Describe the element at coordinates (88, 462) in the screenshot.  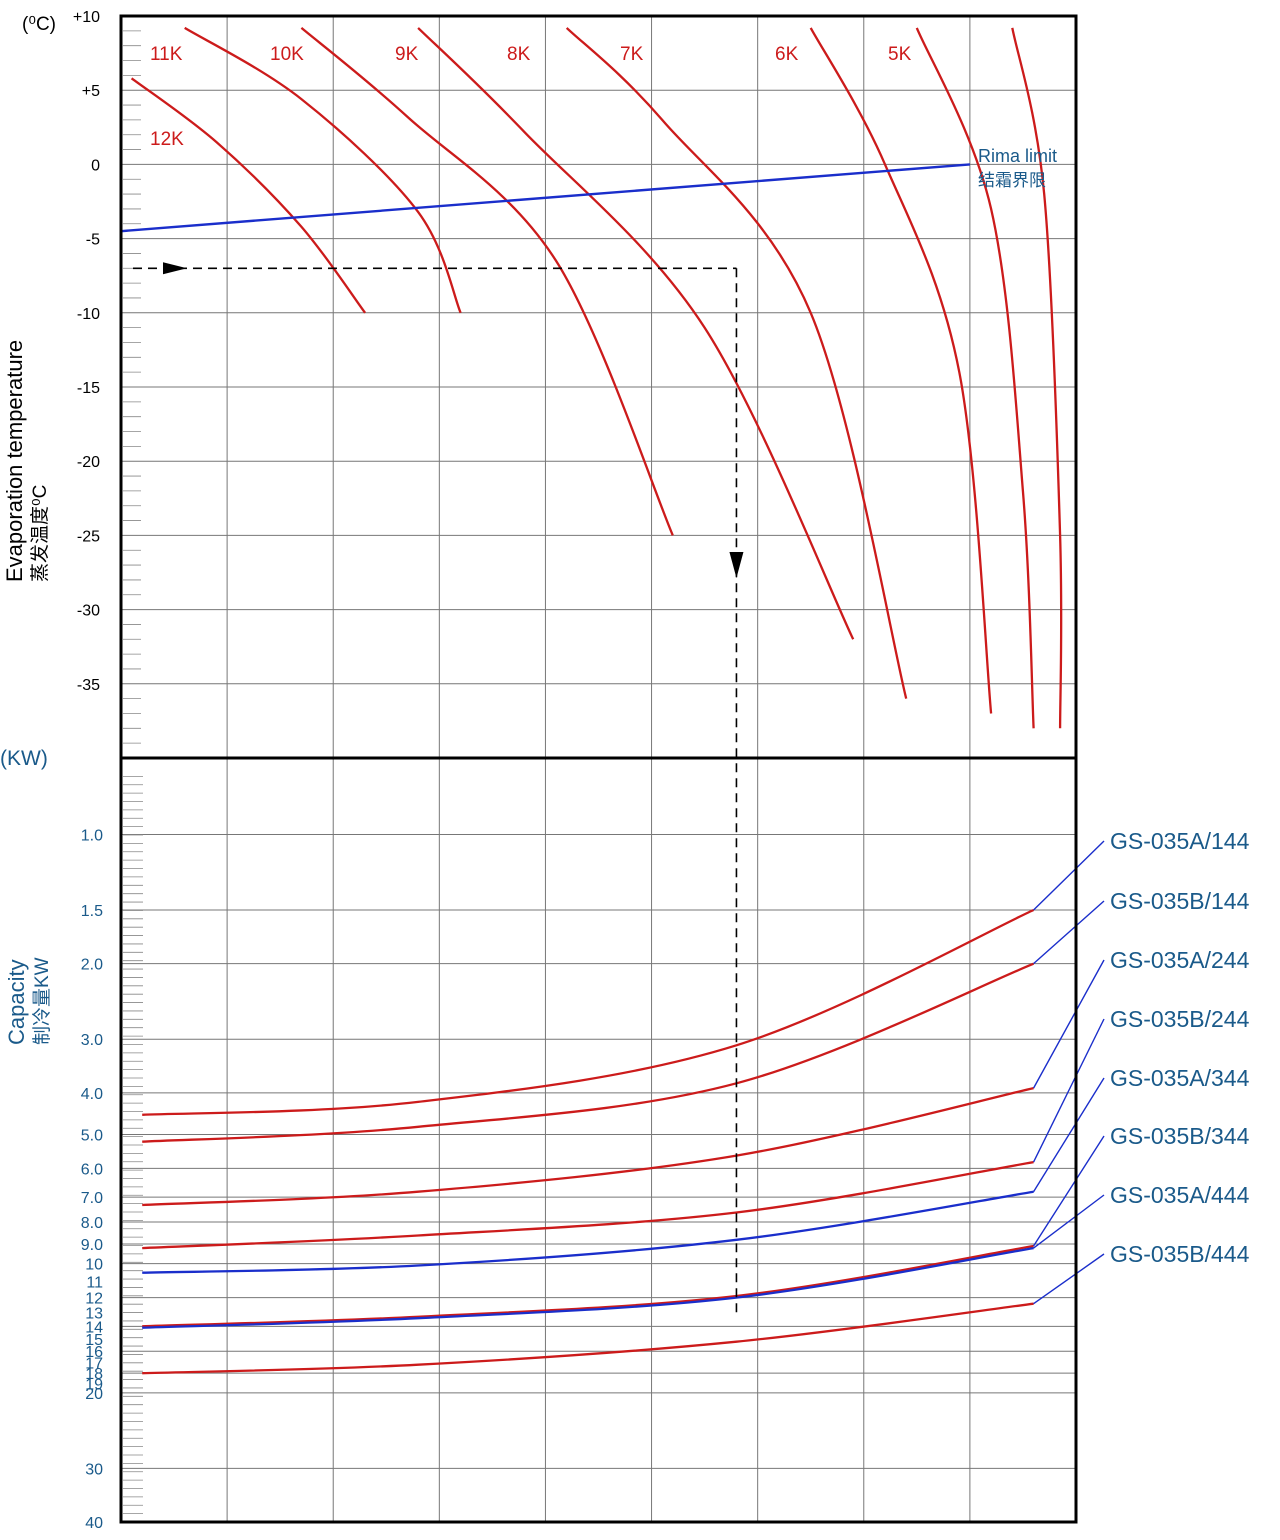
I see `temp-tick-label: -20` at that location.